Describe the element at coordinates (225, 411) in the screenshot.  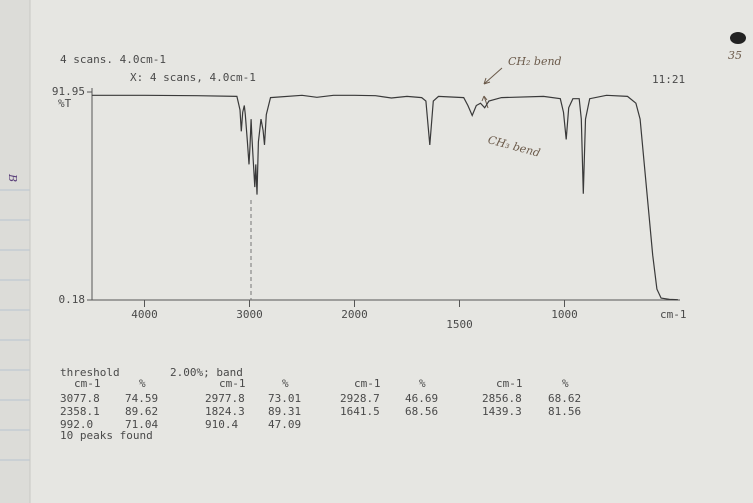
I see `table-cell: 1824.3` at that location.